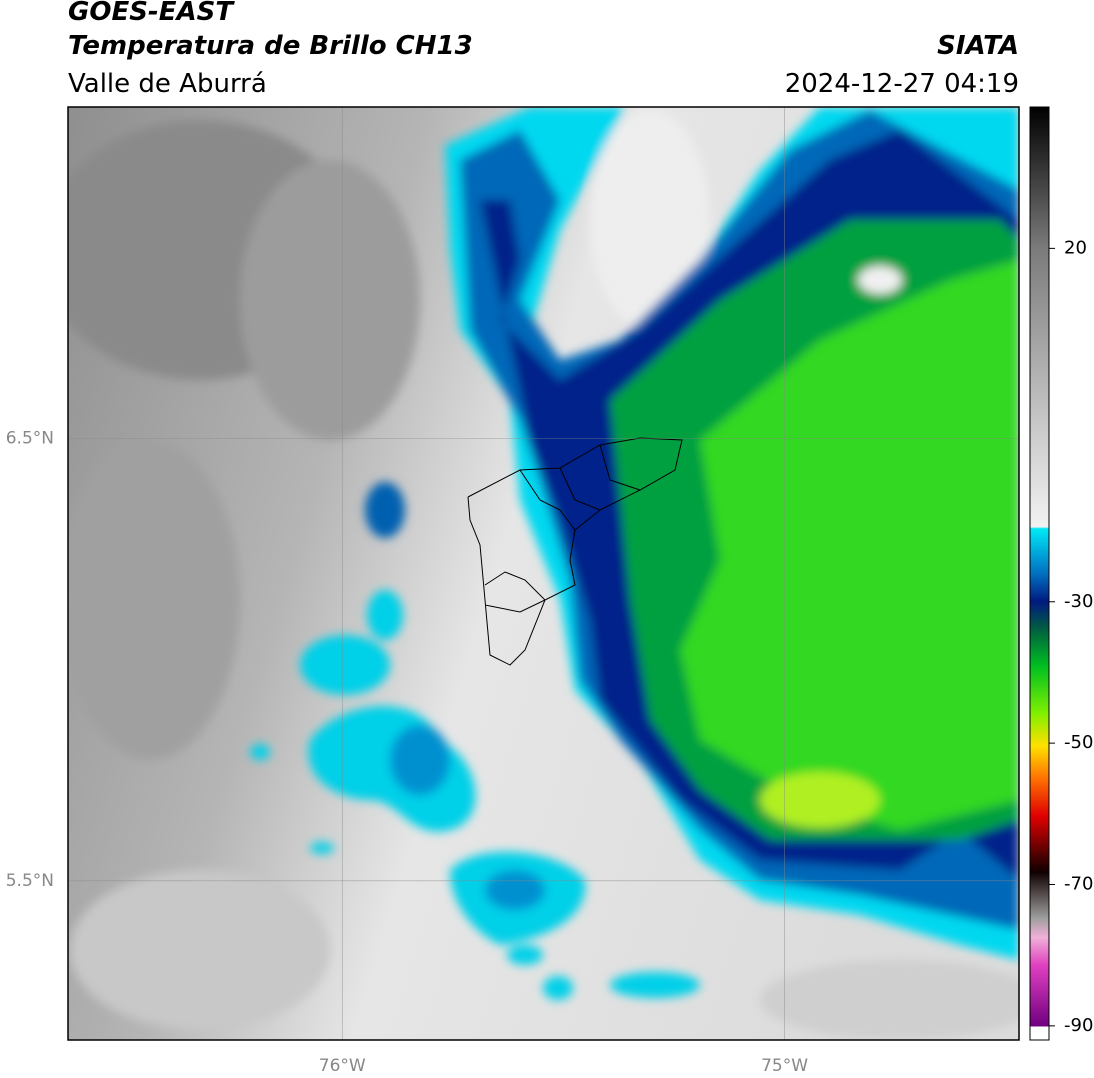 The image size is (1094, 1078). Describe the element at coordinates (1078, 601) in the screenshot. I see `colorbar-tick-label: -30` at that location.